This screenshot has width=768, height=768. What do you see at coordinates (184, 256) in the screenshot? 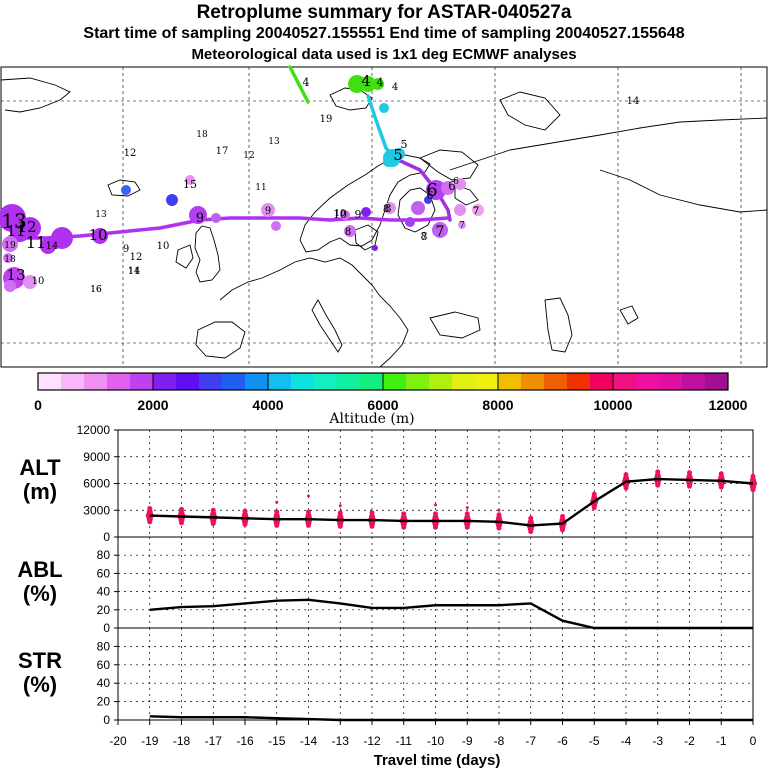
I see `coast-ireland` at bounding box center [184, 256].